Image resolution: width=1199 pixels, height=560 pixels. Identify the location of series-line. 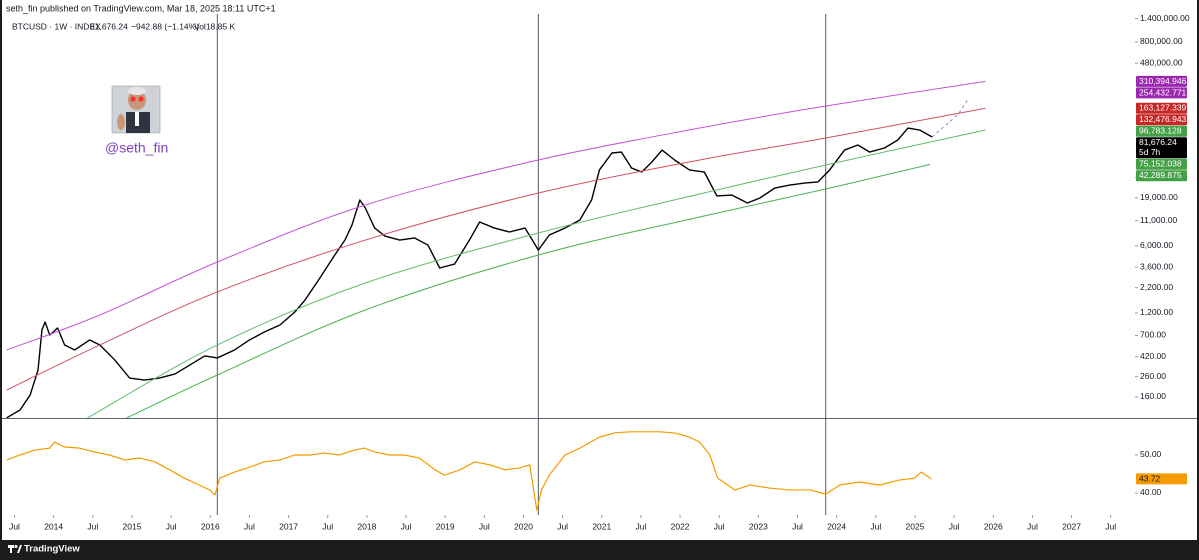
(469, 471).